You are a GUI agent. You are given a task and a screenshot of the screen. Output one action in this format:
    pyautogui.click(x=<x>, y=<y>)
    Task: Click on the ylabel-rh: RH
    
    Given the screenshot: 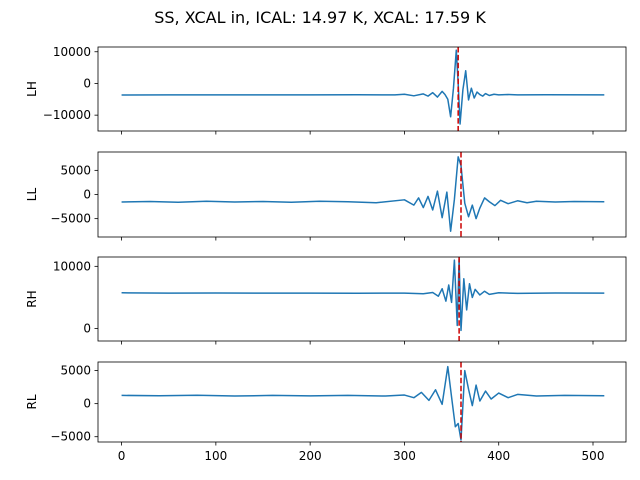 What is the action you would take?
    pyautogui.click(x=32, y=298)
    